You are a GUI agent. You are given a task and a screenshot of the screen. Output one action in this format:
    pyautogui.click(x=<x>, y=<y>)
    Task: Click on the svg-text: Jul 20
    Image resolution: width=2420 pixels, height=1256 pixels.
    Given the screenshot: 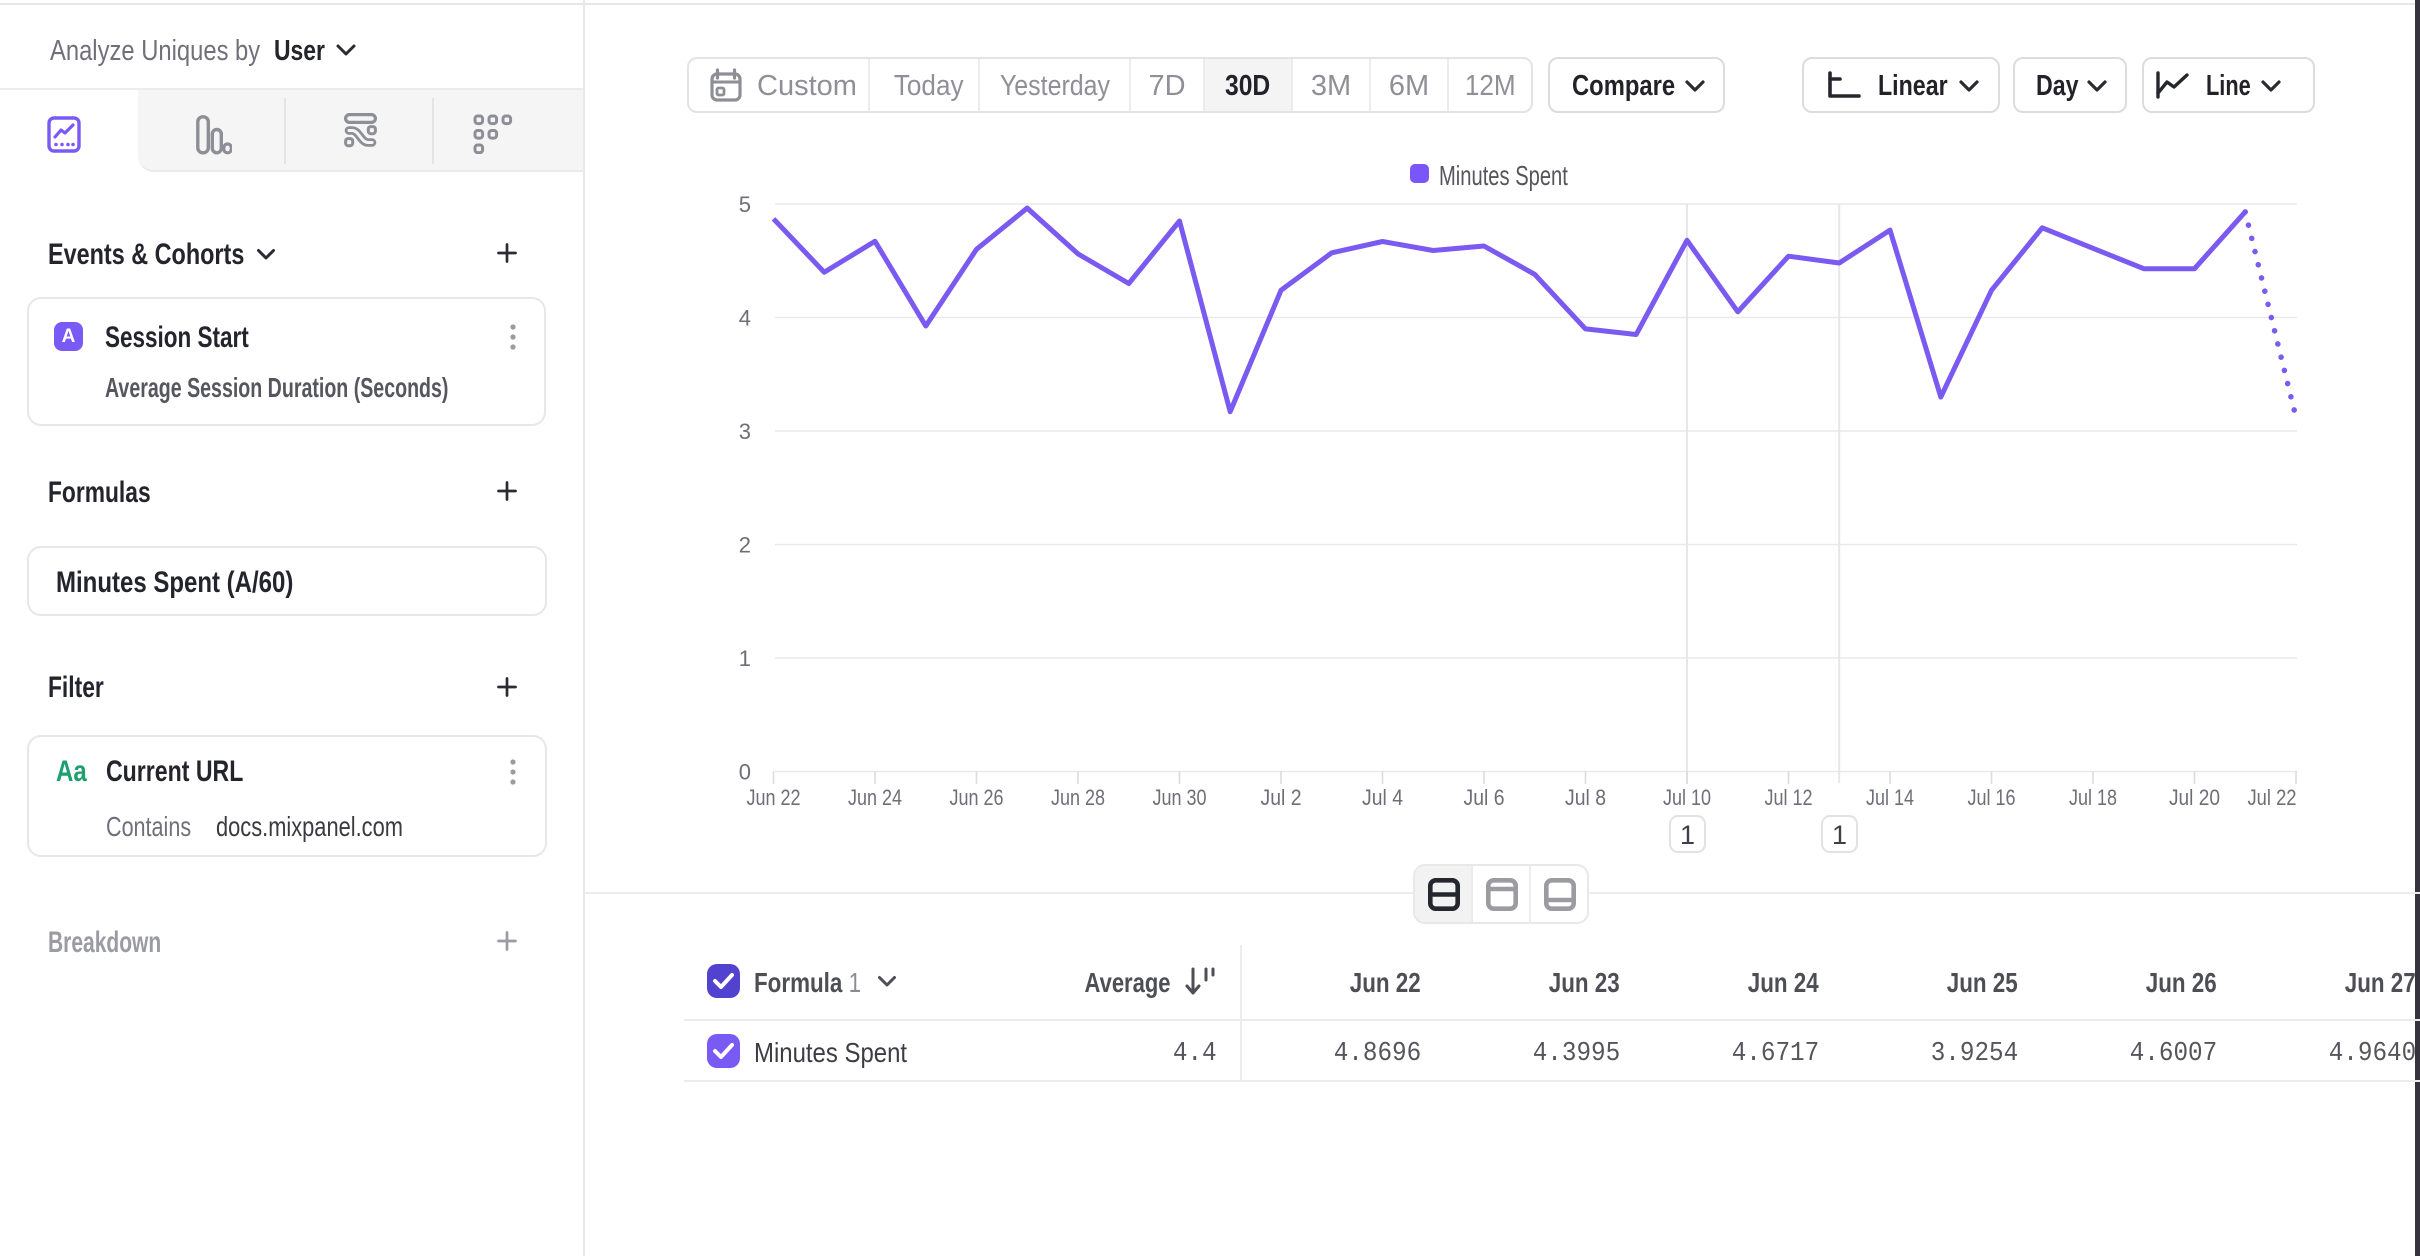 What is the action you would take?
    pyautogui.click(x=2194, y=797)
    